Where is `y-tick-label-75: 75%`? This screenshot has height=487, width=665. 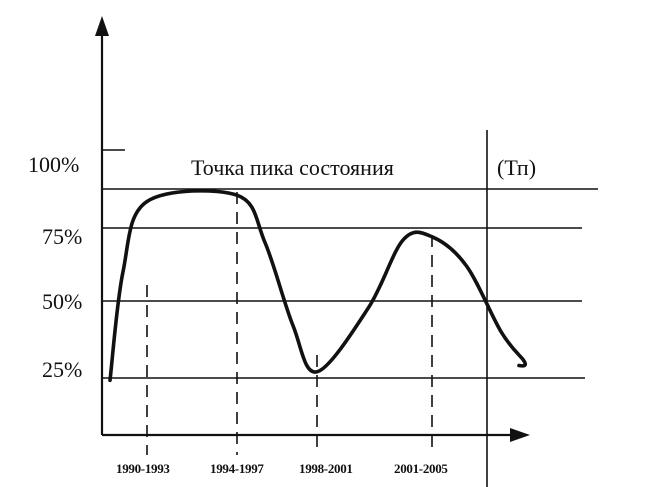
y-tick-label-75: 75% is located at coordinates (62, 236).